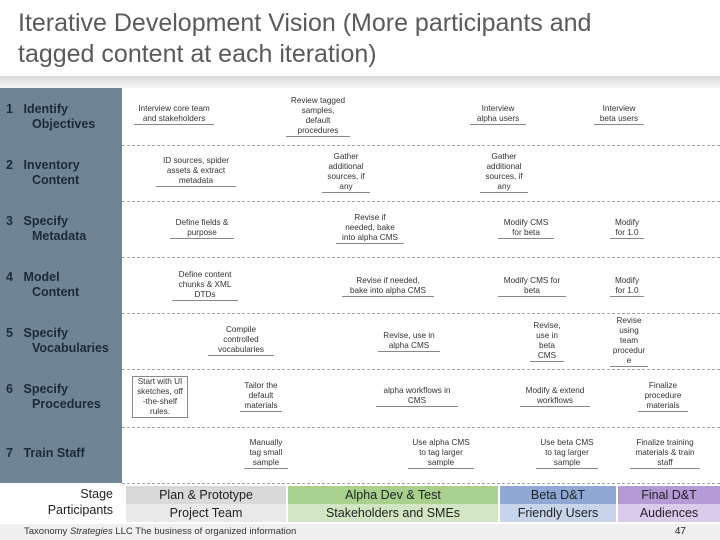 Image resolution: width=720 pixels, height=540 pixels. I want to click on task-interview-alpha-users: Interview alpha users, so click(498, 114).